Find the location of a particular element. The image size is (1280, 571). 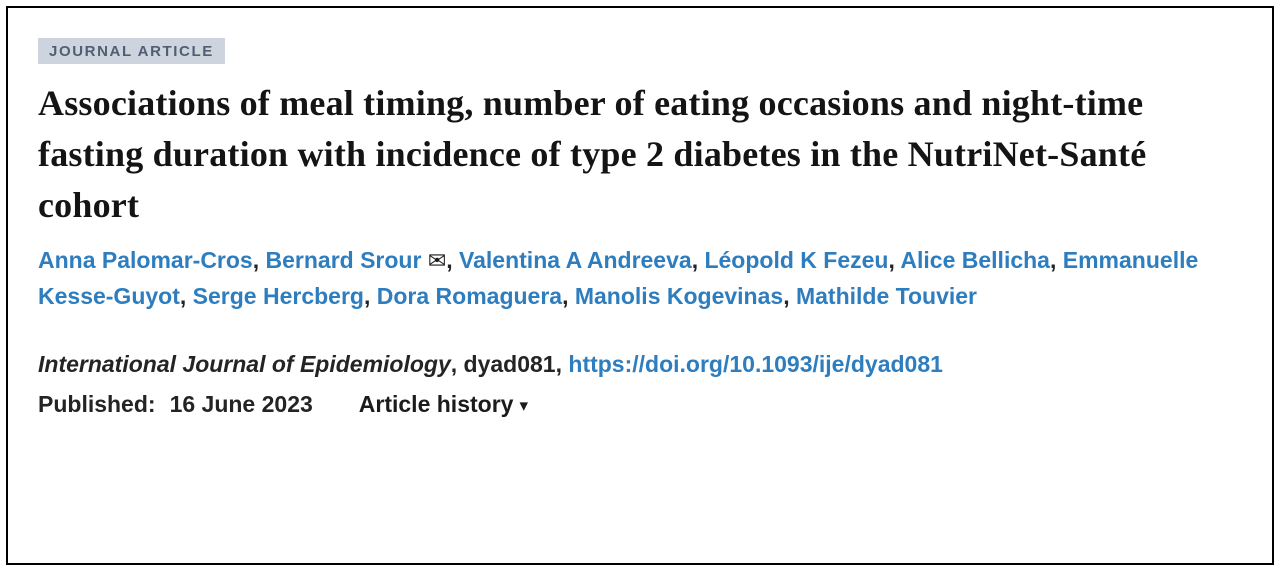

caret-down-icon: ▾ is located at coordinates (523, 405).